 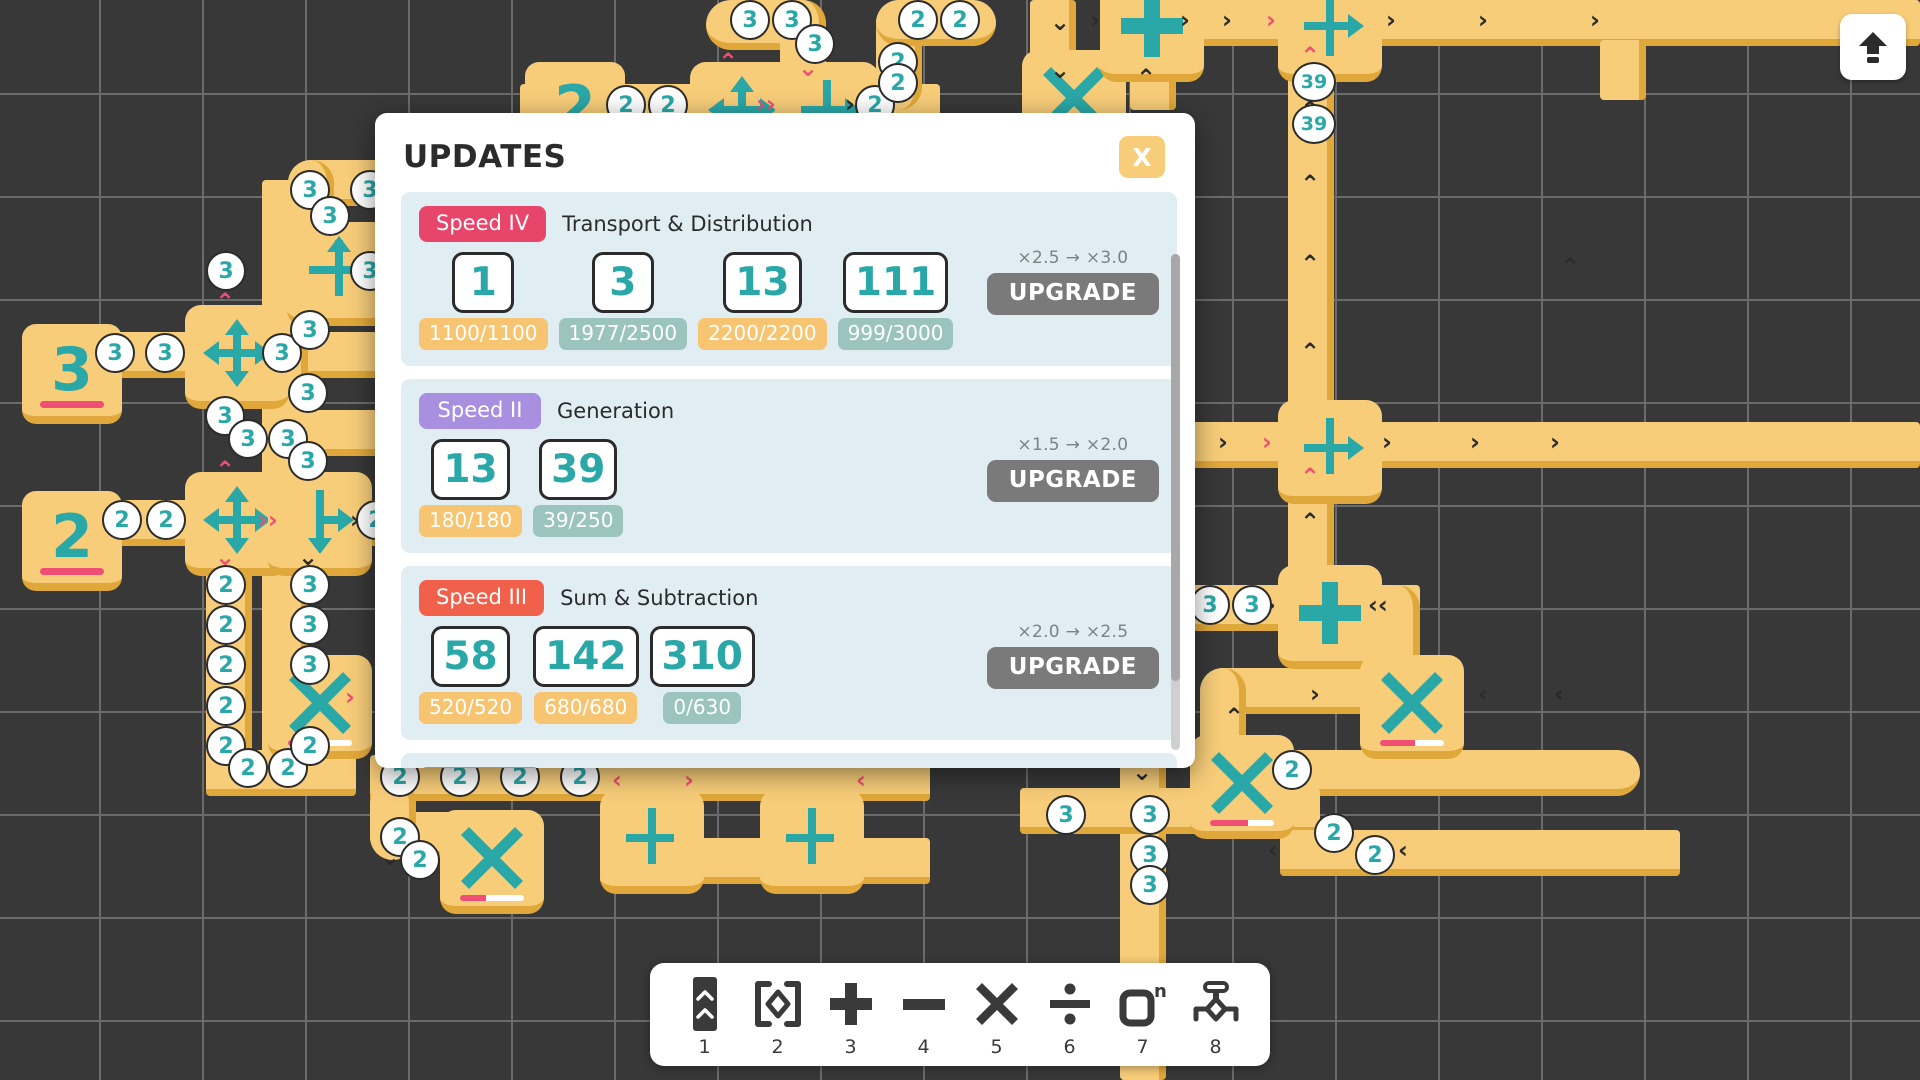 I want to click on value-tile: 39, so click(x=578, y=469).